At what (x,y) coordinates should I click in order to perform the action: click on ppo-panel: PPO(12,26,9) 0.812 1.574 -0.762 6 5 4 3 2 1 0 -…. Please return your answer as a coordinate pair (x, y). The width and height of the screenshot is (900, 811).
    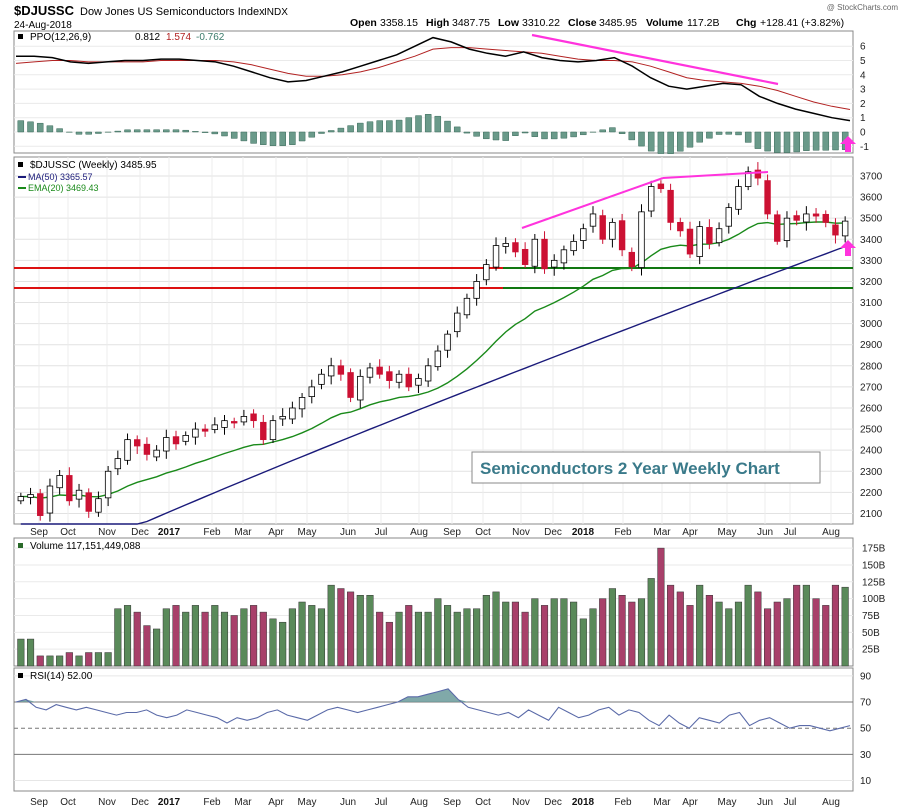
    Looking at the image, I should click on (441, 92).